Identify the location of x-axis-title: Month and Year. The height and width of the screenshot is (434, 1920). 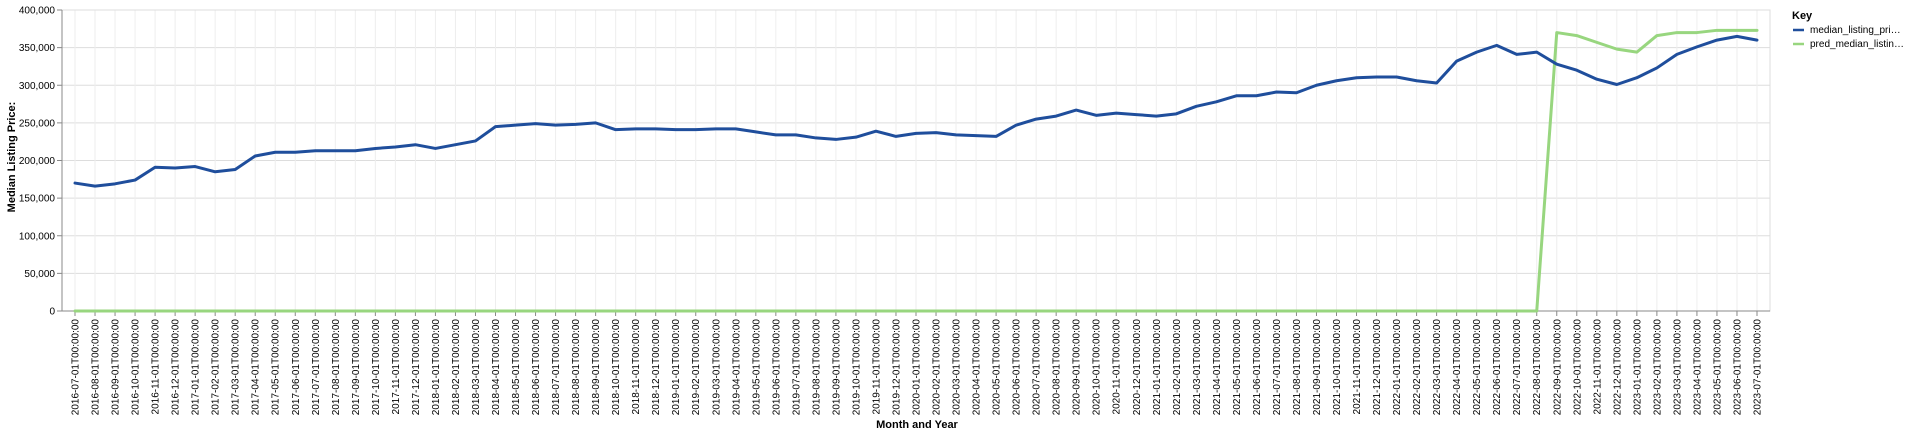
(917, 425).